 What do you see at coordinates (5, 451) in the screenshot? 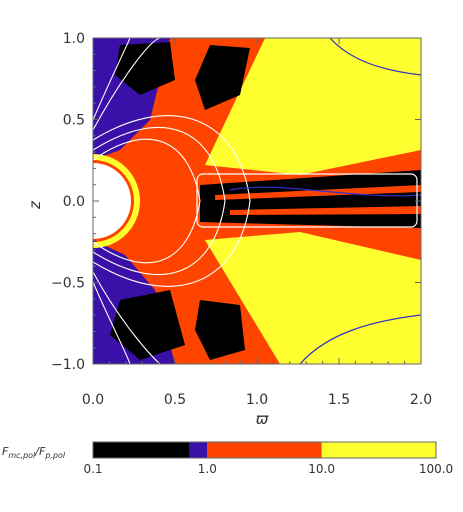
I see `colorbar-label-main: F` at bounding box center [5, 451].